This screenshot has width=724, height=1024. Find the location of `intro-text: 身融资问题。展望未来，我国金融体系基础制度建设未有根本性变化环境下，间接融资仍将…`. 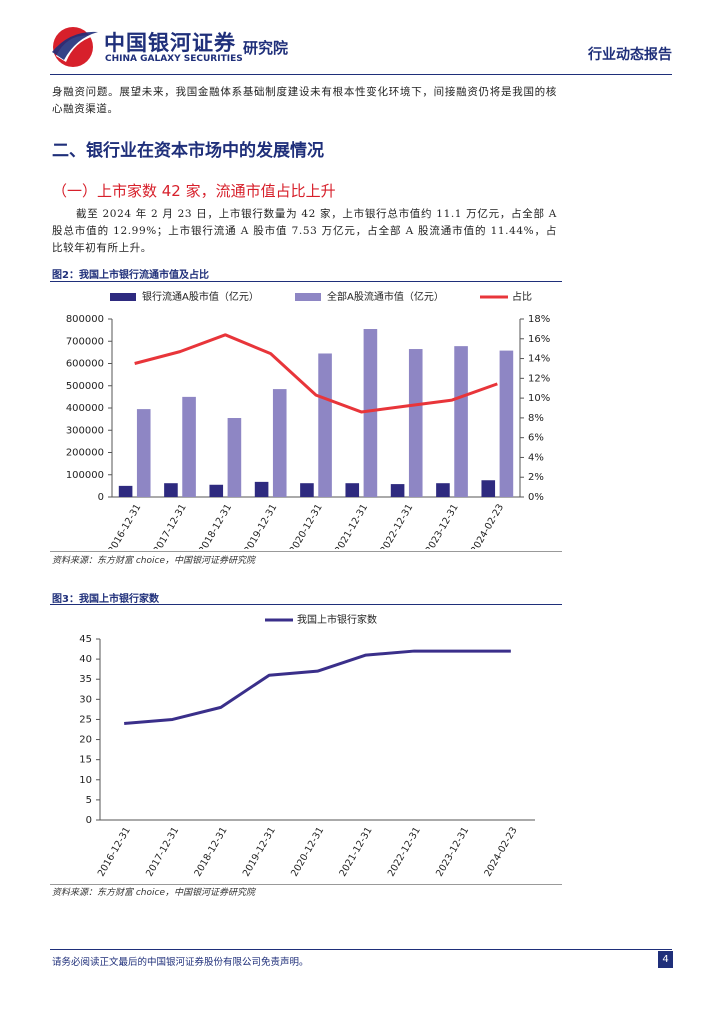

intro-text: 身融资问题。展望未来，我国金融体系基础制度建设未有根本性变化环境下，间接融资仍将… is located at coordinates (304, 100).